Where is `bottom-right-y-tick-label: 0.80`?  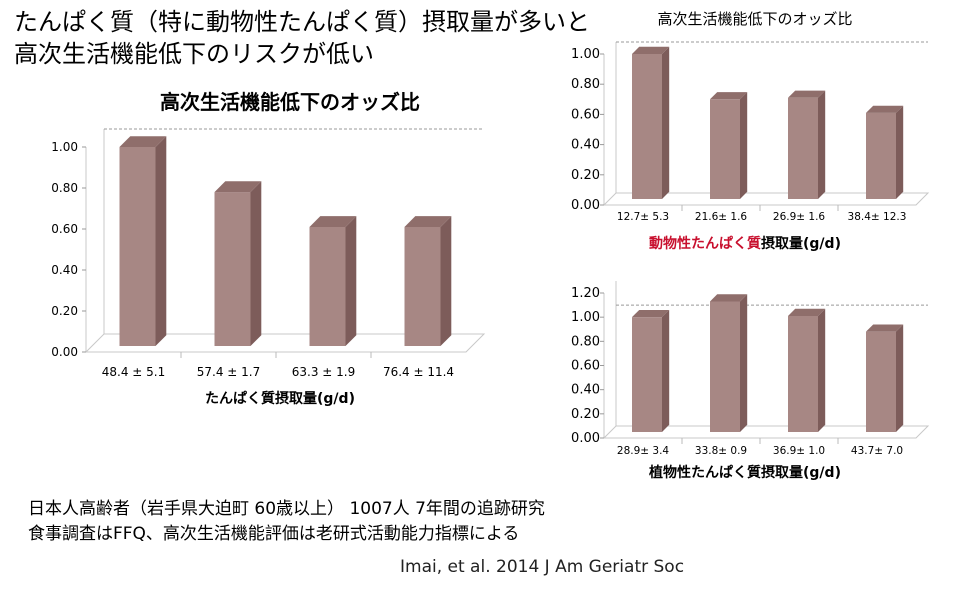 bottom-right-y-tick-label: 0.80 is located at coordinates (585, 341).